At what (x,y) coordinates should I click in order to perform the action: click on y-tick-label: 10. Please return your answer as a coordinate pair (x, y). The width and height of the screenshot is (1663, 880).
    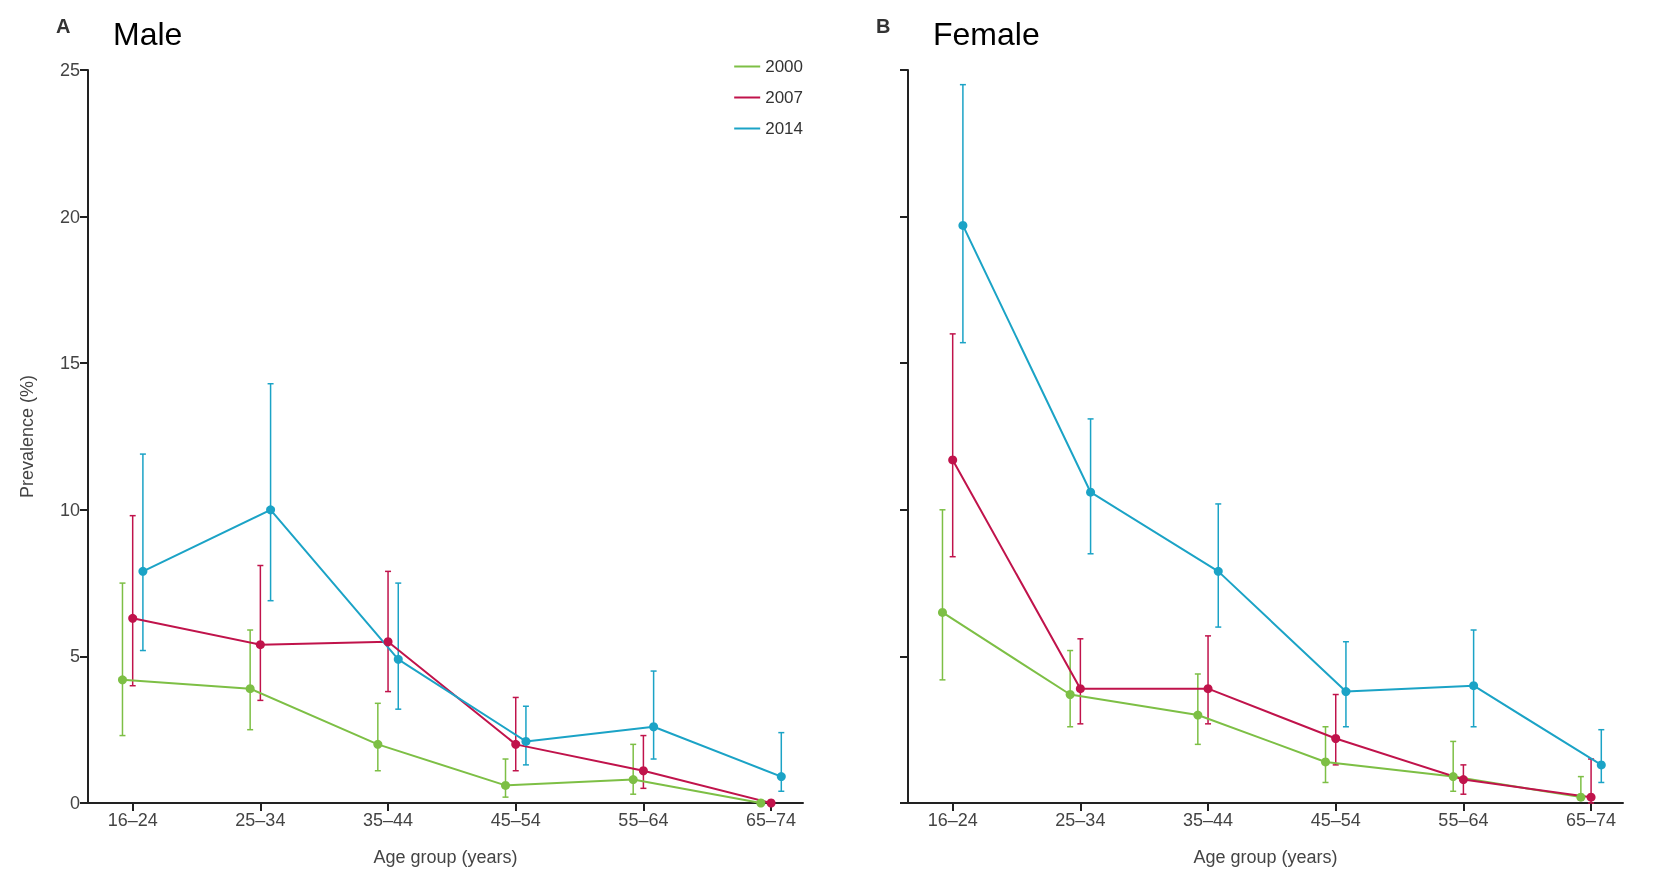
    Looking at the image, I should click on (69, 509).